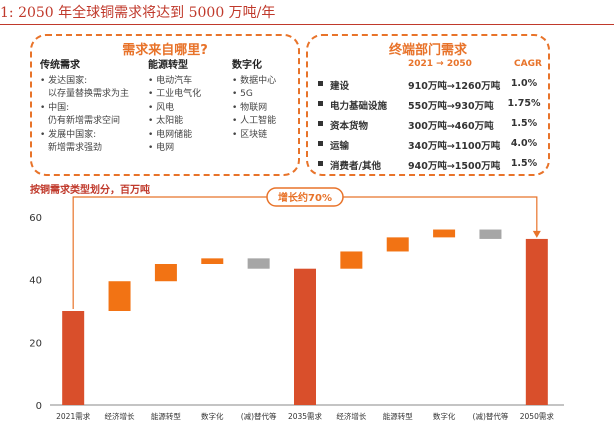  I want to click on sector-row: 建设 910万吨→1260万吨 1.0%, so click(433, 85).